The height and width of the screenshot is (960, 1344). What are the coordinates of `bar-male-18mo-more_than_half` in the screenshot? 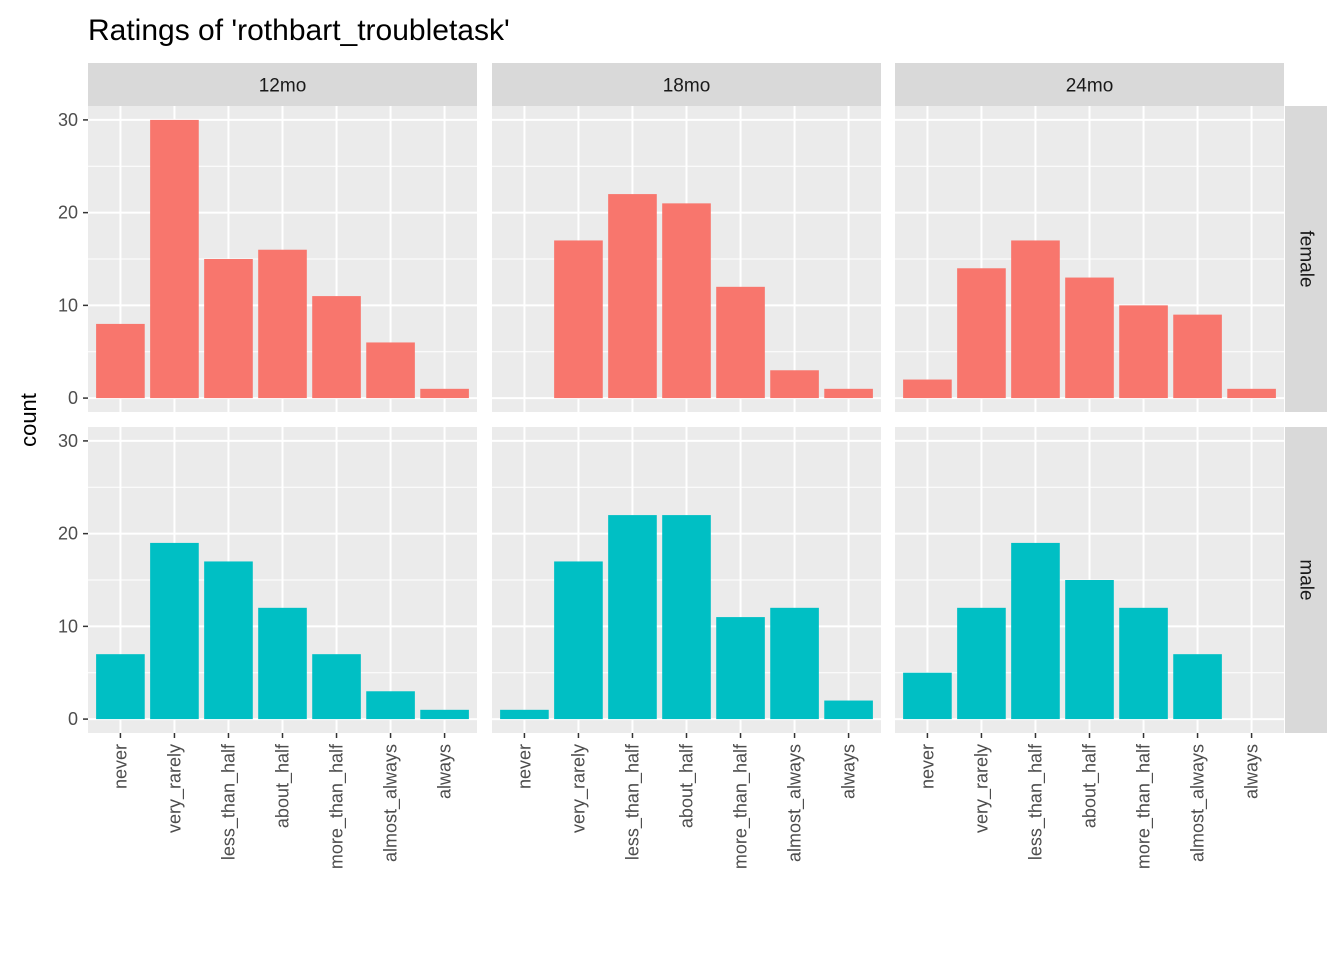 It's located at (740, 668).